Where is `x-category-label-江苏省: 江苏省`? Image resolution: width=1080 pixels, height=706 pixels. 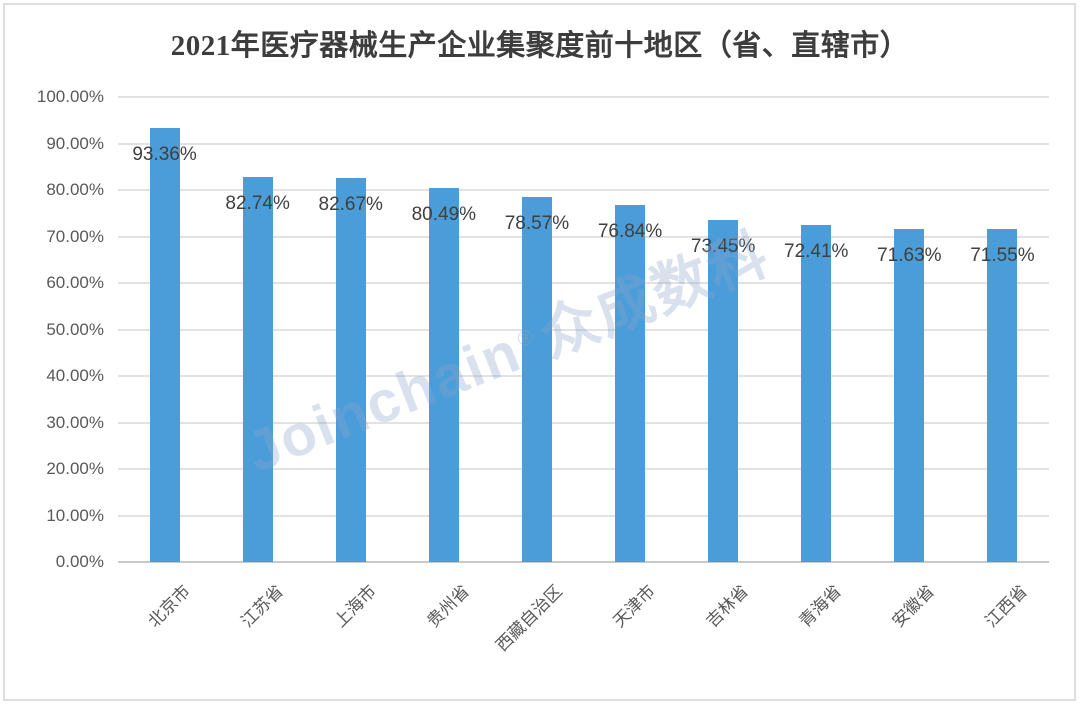 x-category-label-江苏省: 江苏省 is located at coordinates (262, 606).